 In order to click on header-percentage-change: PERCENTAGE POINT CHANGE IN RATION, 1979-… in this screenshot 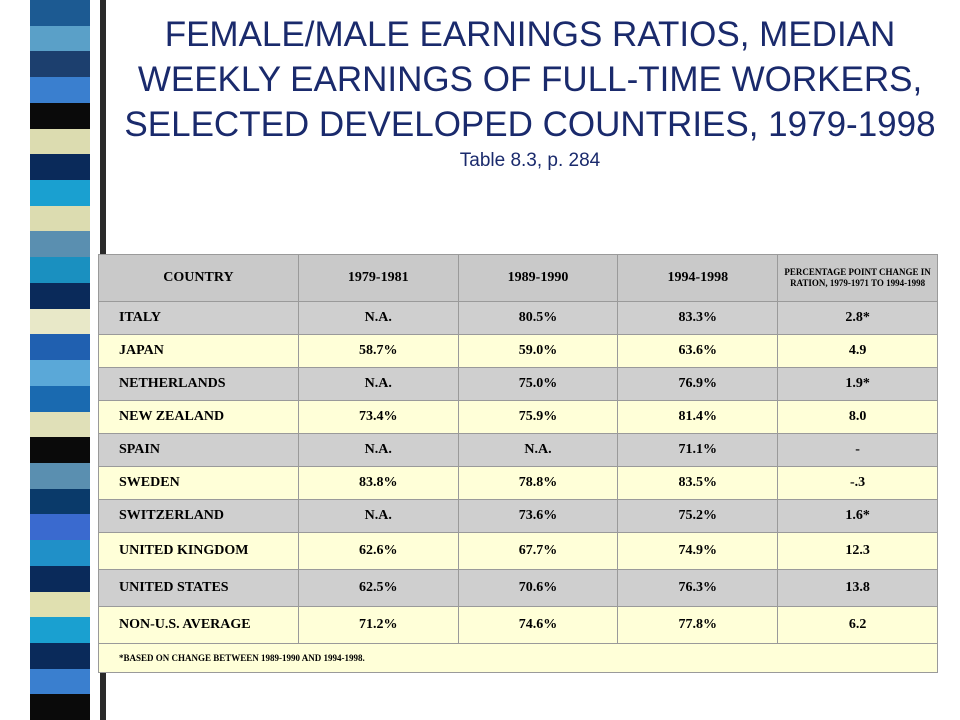, I will do `click(857, 278)`.